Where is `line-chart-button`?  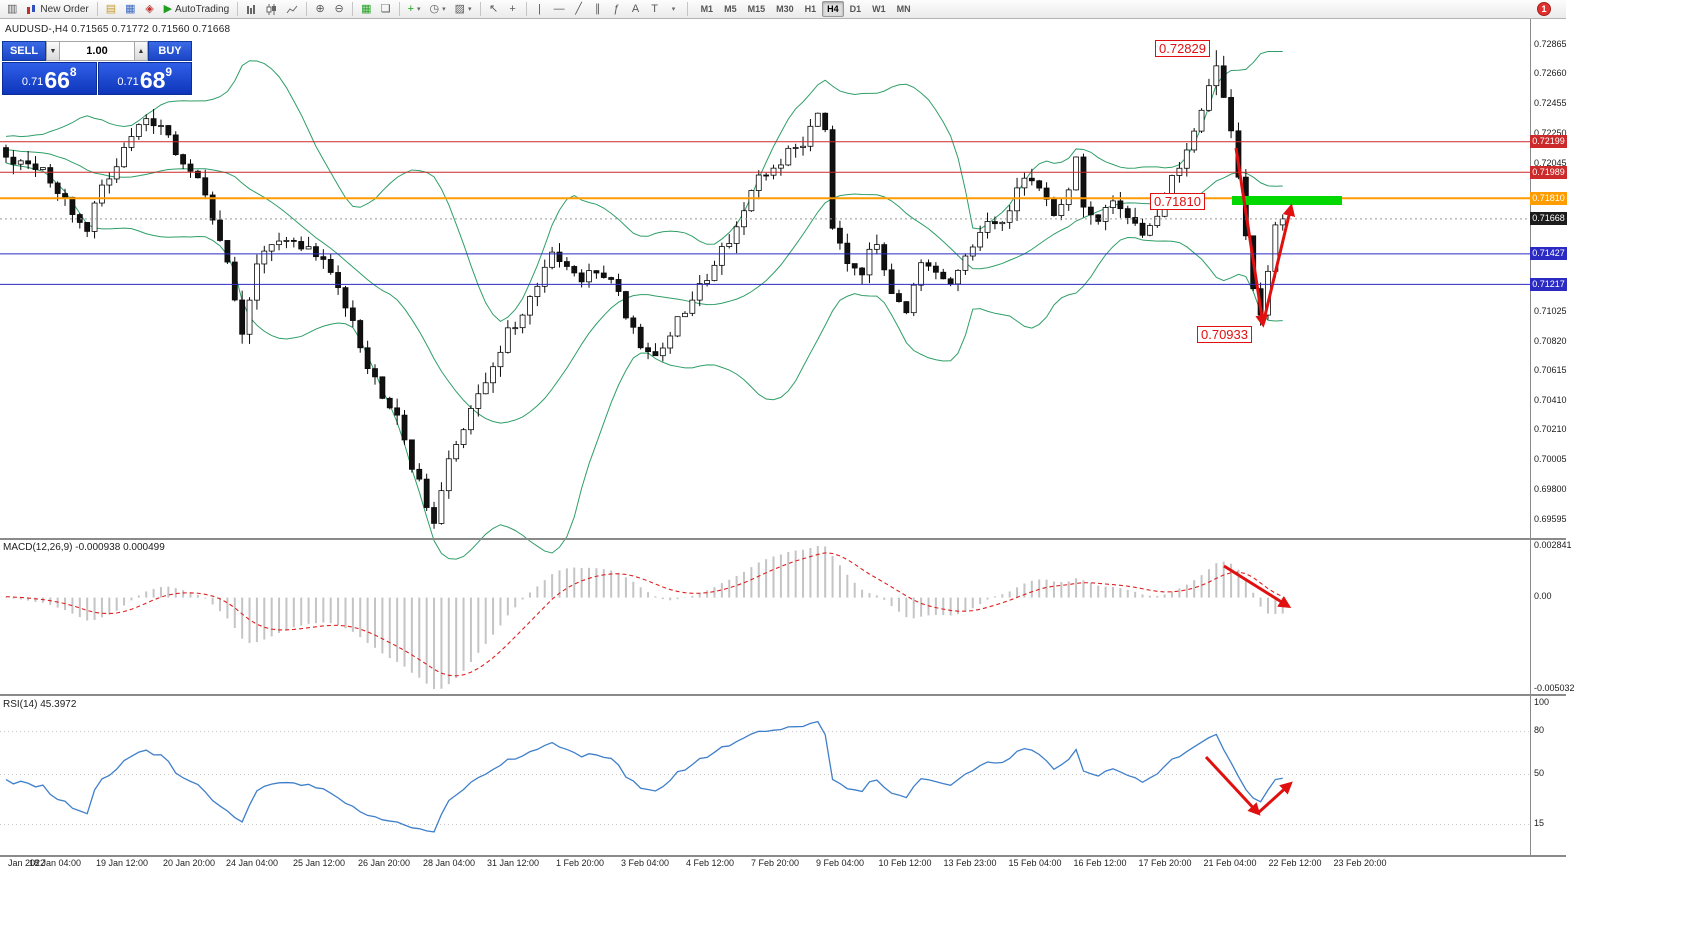
line-chart-button is located at coordinates (292, 9).